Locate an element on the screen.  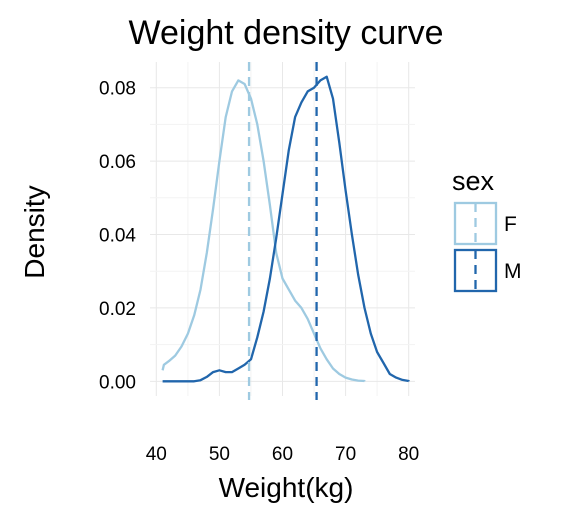
y-tick-label: 0.02 is located at coordinates (117, 309).